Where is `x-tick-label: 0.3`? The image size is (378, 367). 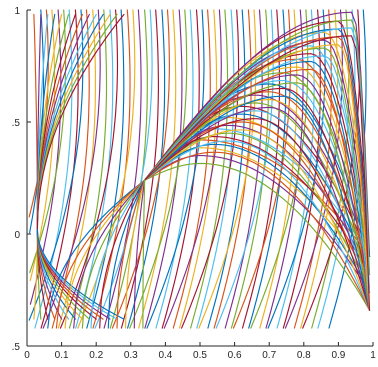 x-tick-label: 0.3 is located at coordinates (131, 355).